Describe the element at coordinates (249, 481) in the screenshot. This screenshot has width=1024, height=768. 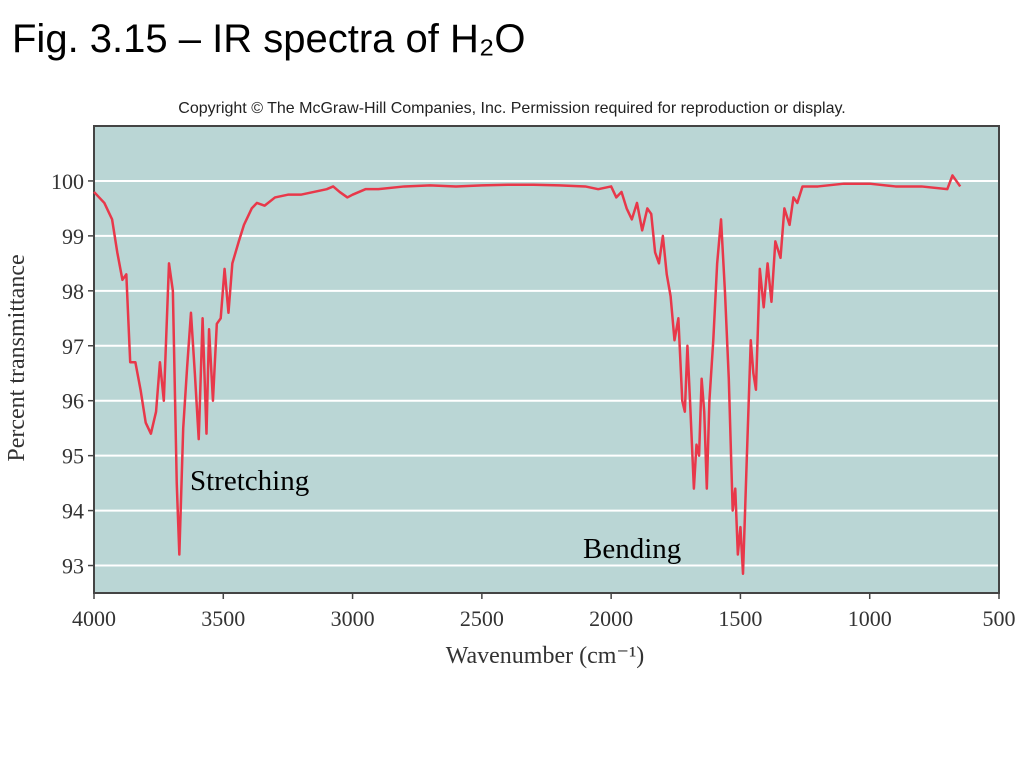
I see `annotation: Stretching` at that location.